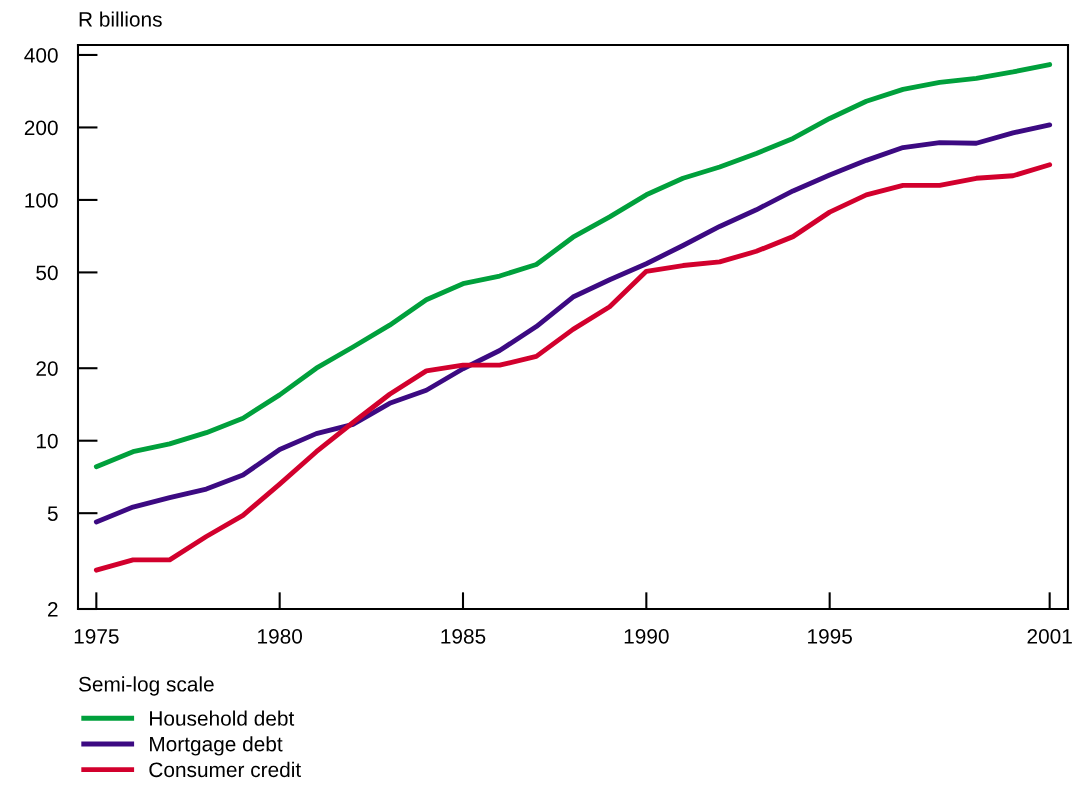 The height and width of the screenshot is (800, 1073). Describe the element at coordinates (830, 636) in the screenshot. I see `x-tick-label: 1995` at that location.